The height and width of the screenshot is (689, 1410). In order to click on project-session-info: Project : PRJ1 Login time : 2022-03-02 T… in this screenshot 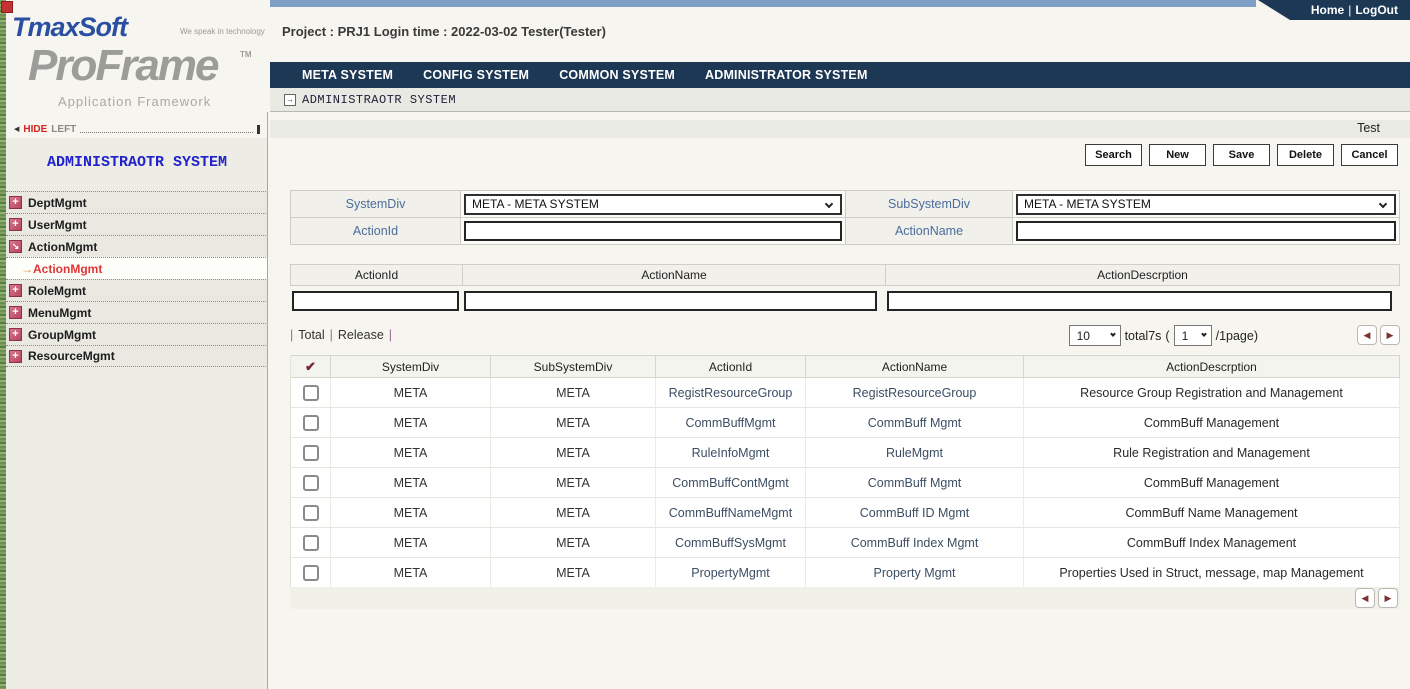, I will do `click(444, 31)`.